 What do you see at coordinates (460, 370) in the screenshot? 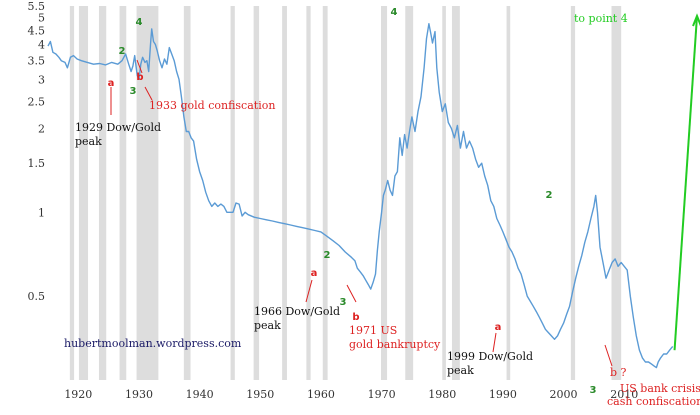
I see `peak-1999-label: peak` at bounding box center [460, 370].